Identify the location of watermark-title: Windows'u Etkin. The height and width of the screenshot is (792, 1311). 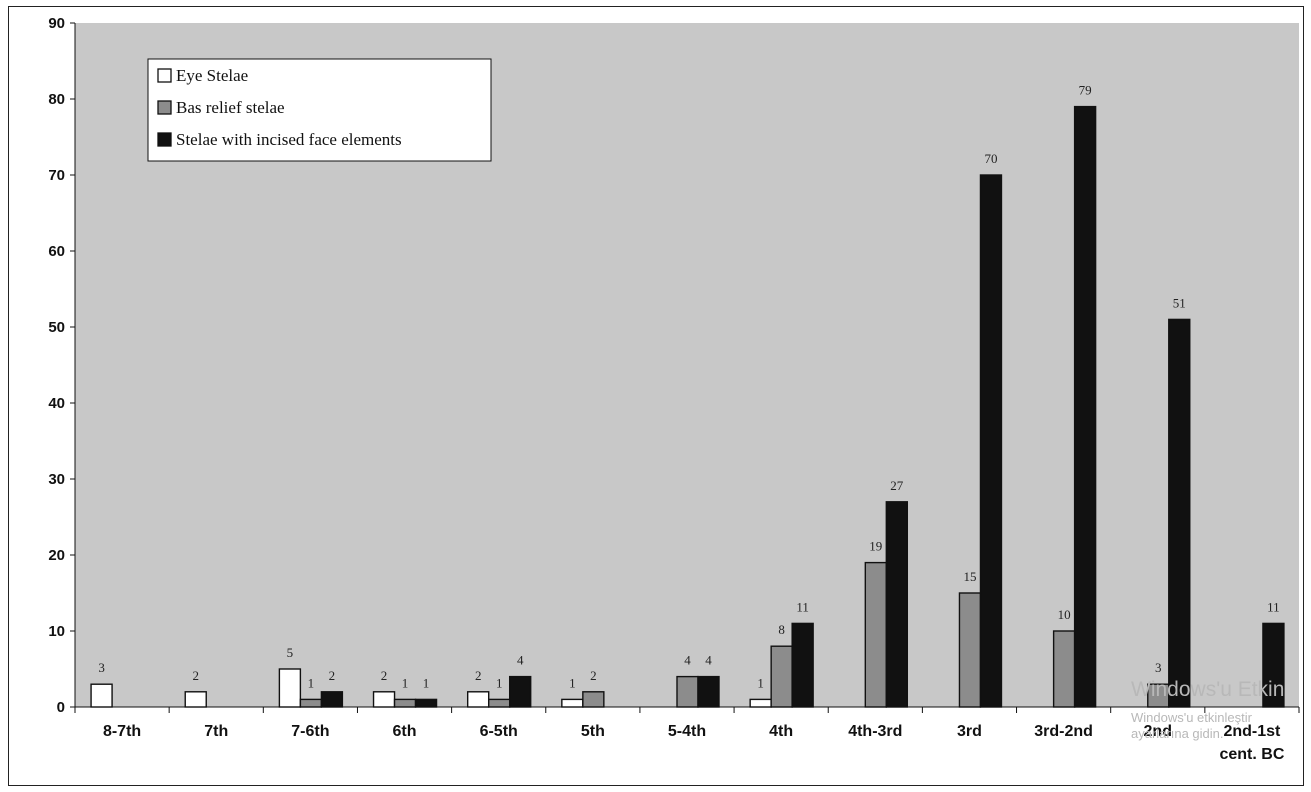
(1207, 689).